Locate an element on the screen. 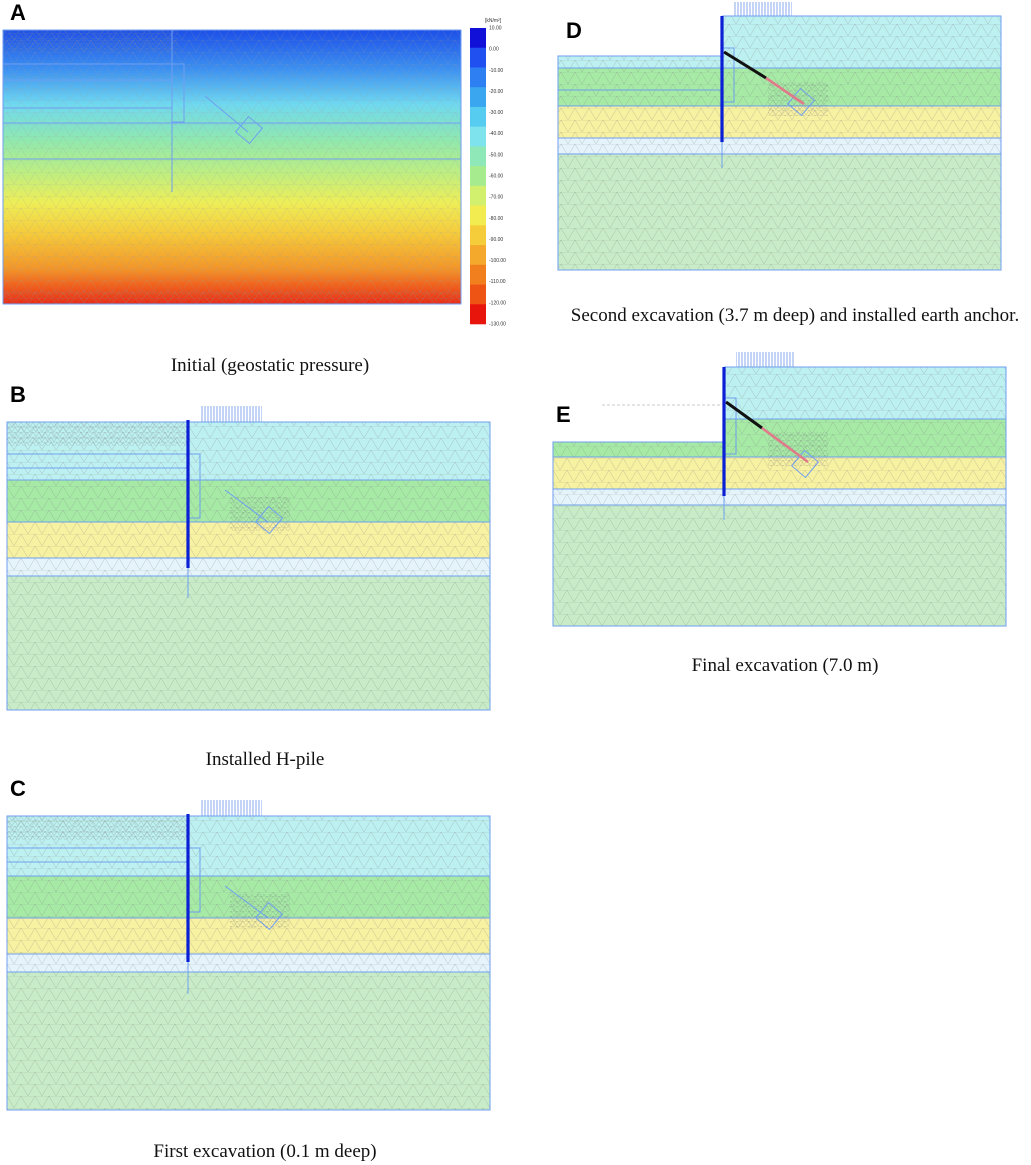 The height and width of the screenshot is (1165, 1031). legend-tick-label: -20.00 is located at coordinates (496, 92).